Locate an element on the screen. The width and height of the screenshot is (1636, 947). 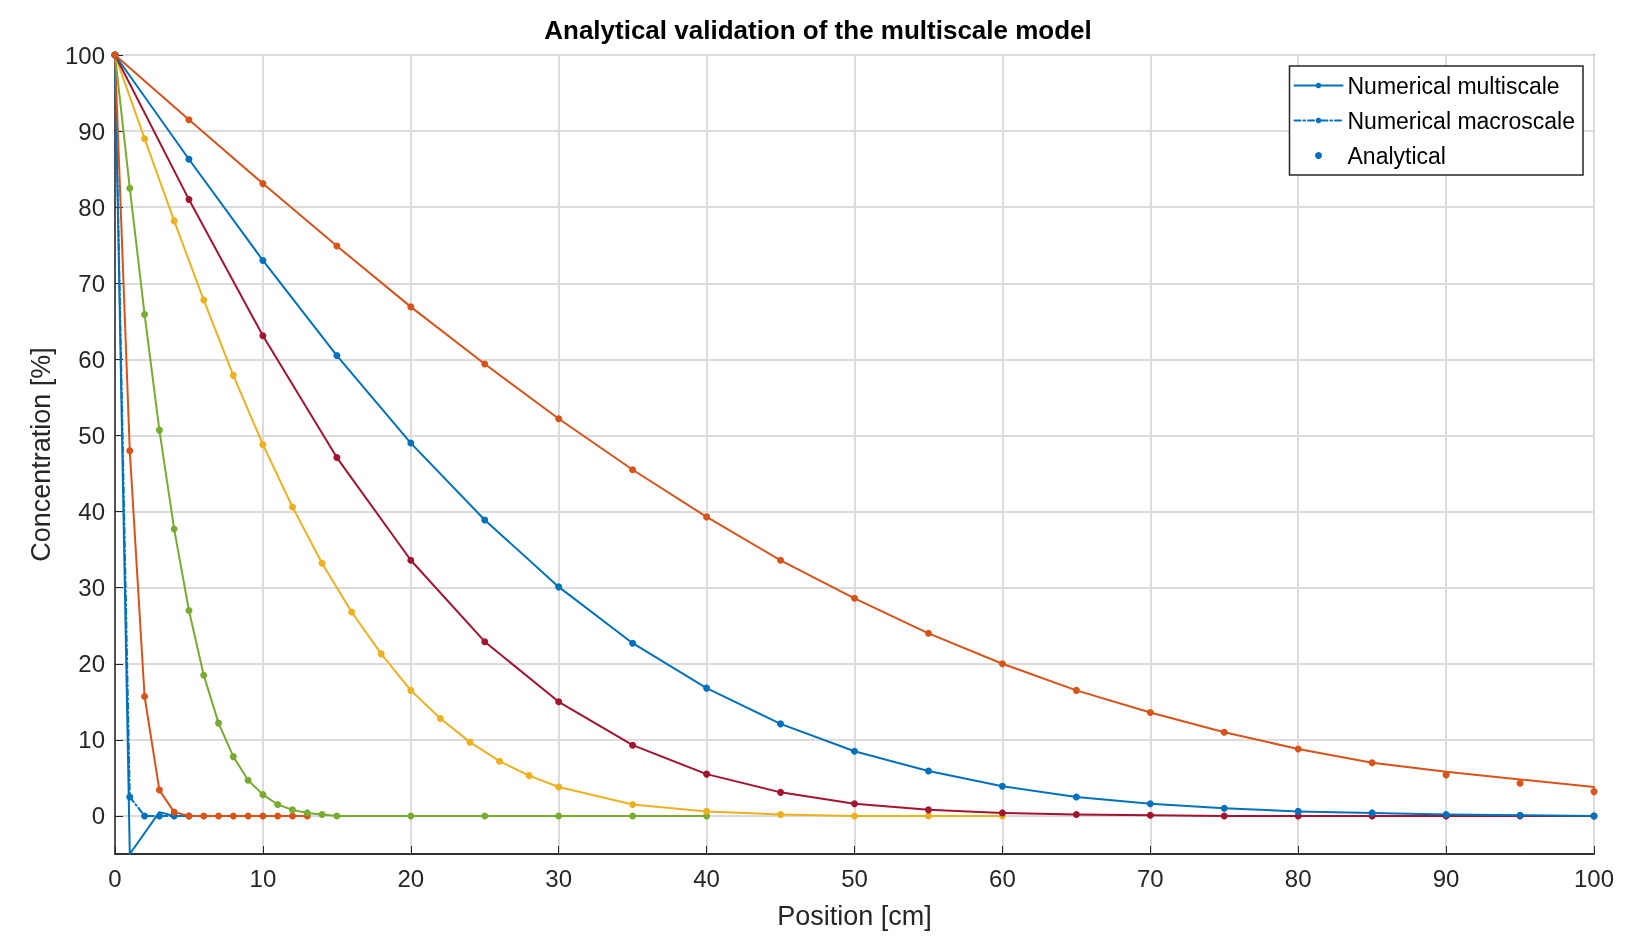
y-tick-label: 30 is located at coordinates (91, 588).